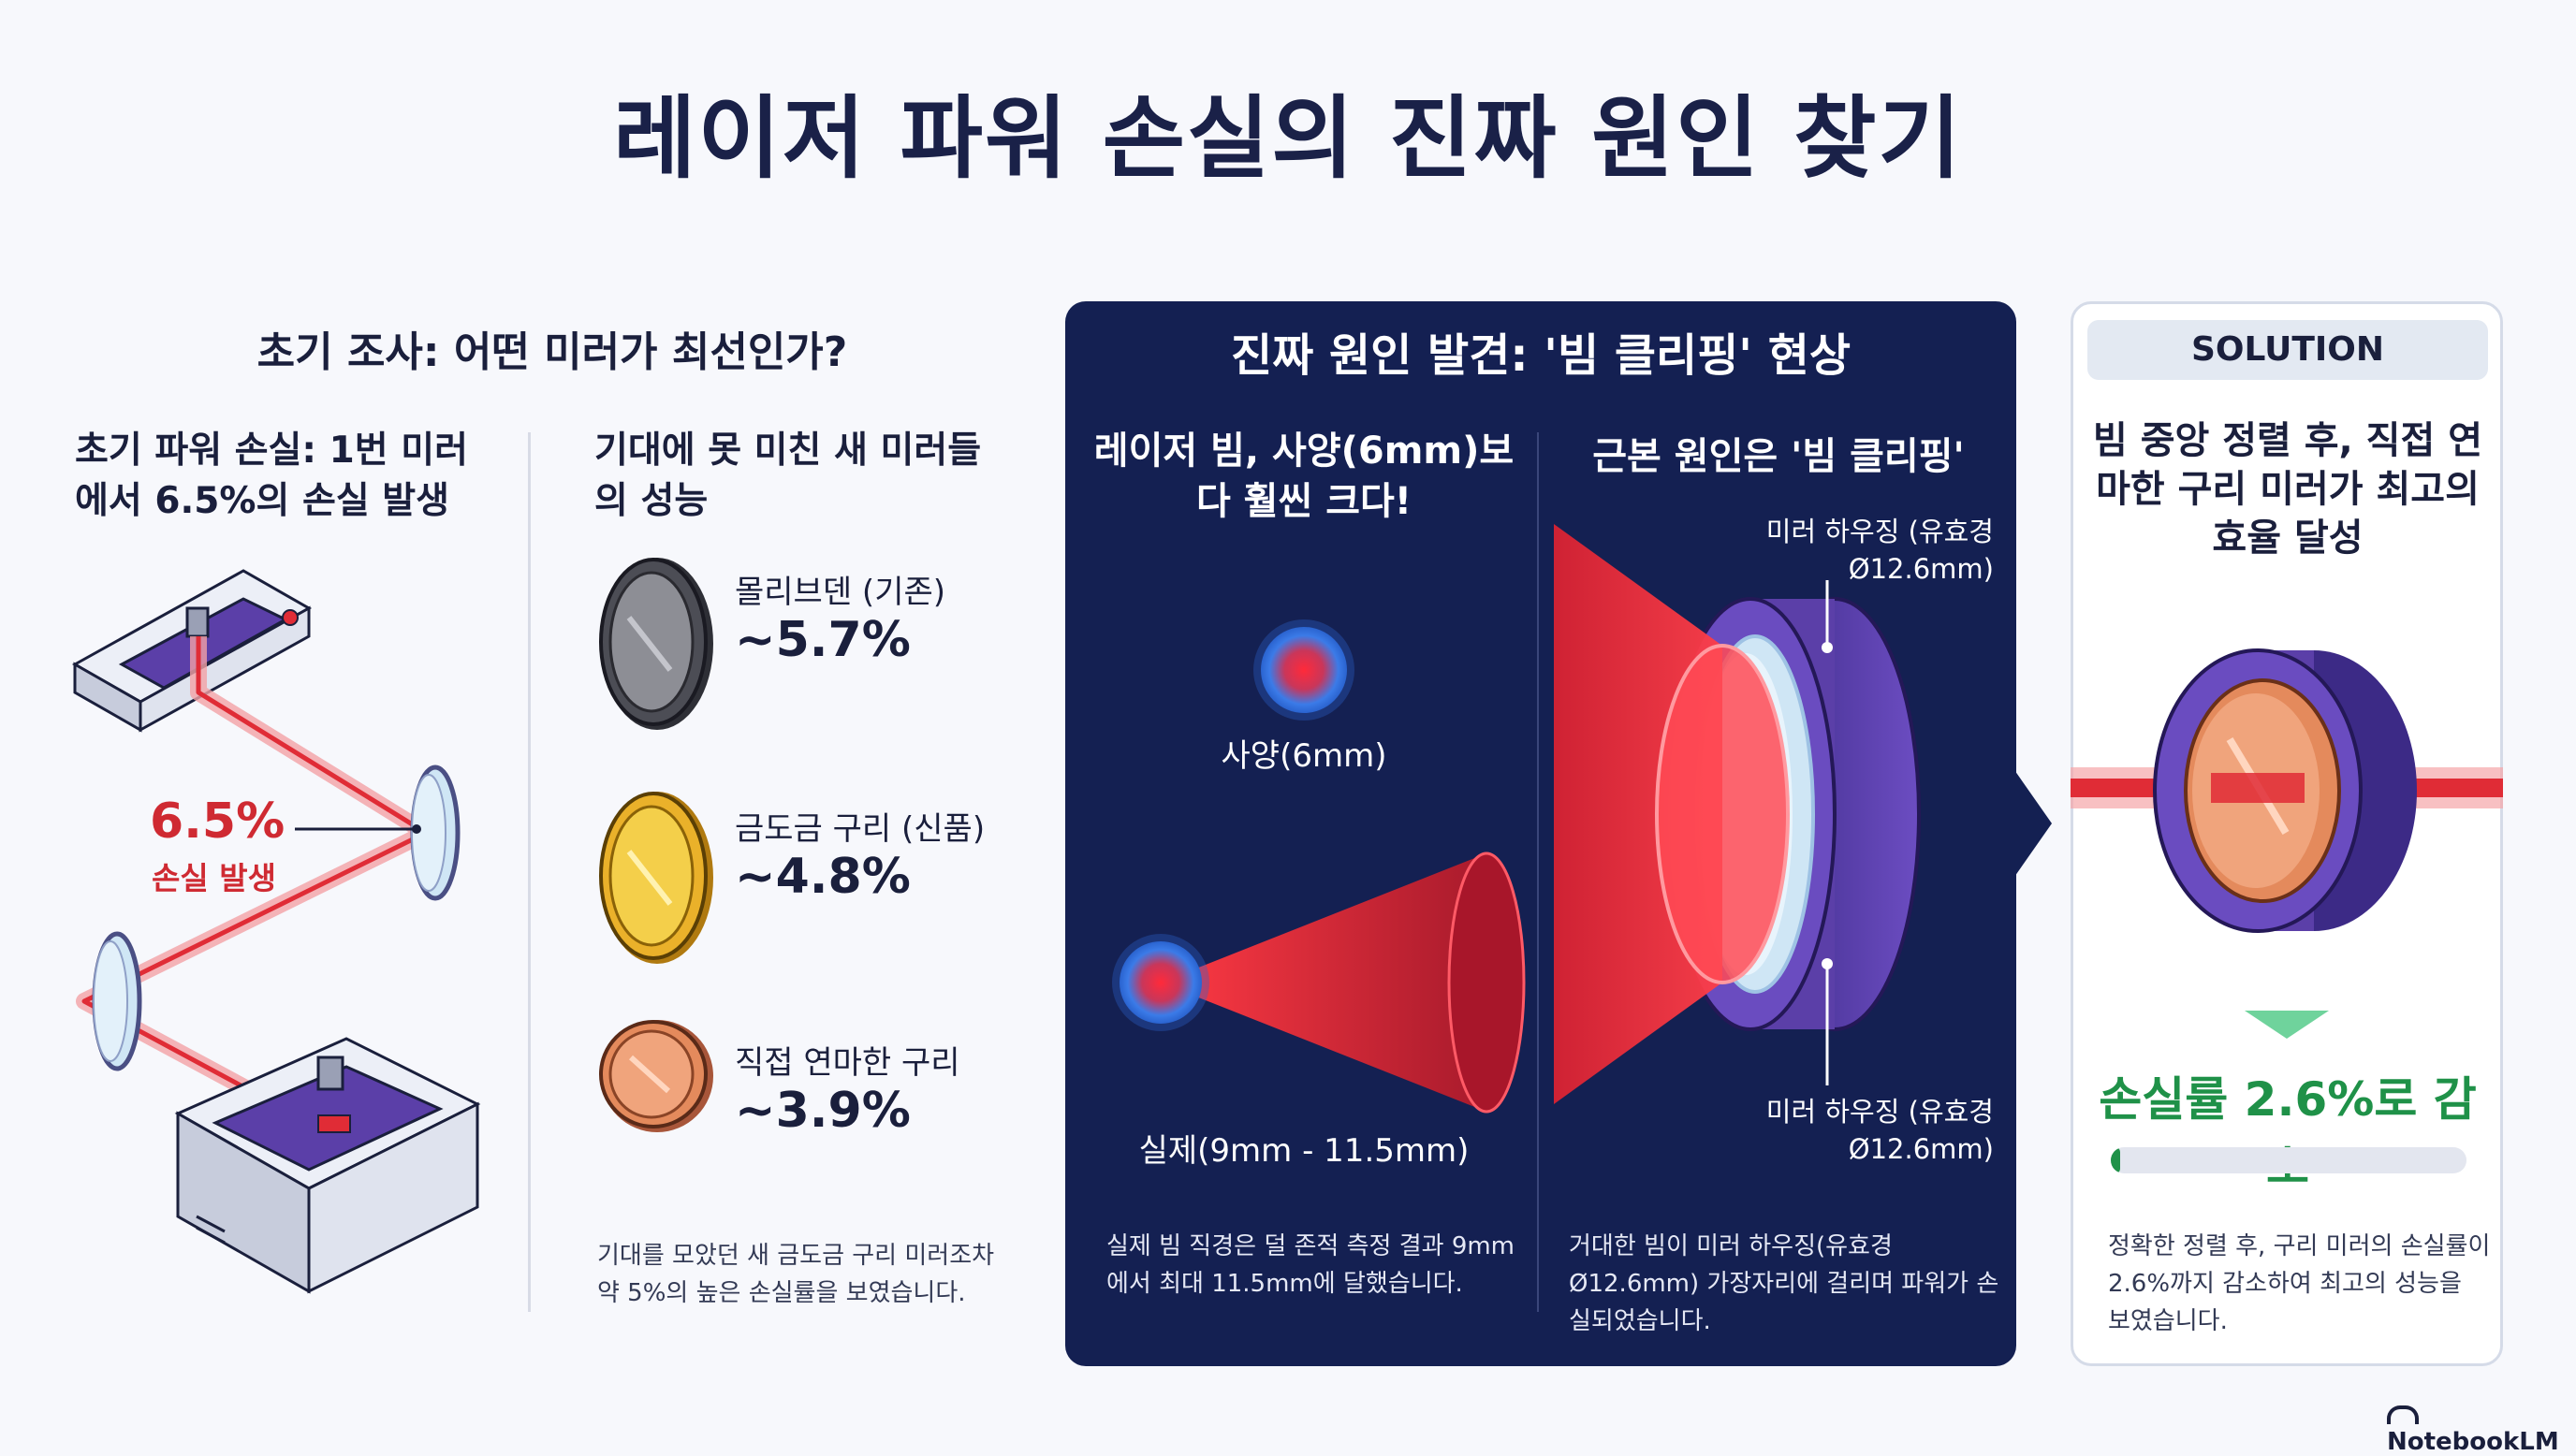 This screenshot has width=2576, height=1456. I want to click on mirror-item-gold-copper: 금도금 구리 (신품) ~4.8%, so click(860, 854).